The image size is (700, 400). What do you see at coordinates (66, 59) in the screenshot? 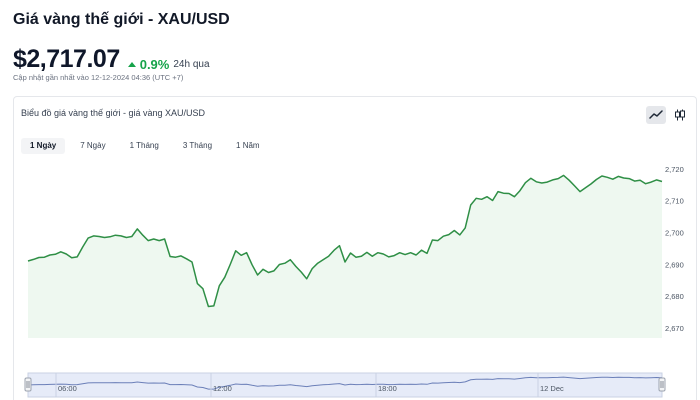
I see `current-price: $2,717.07` at bounding box center [66, 59].